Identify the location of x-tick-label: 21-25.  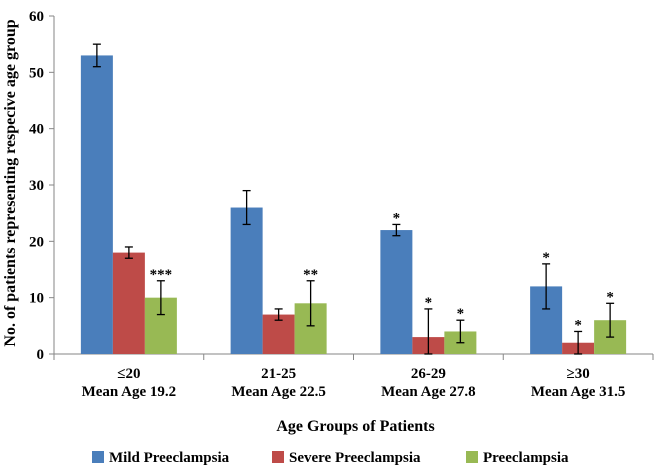
(278, 374).